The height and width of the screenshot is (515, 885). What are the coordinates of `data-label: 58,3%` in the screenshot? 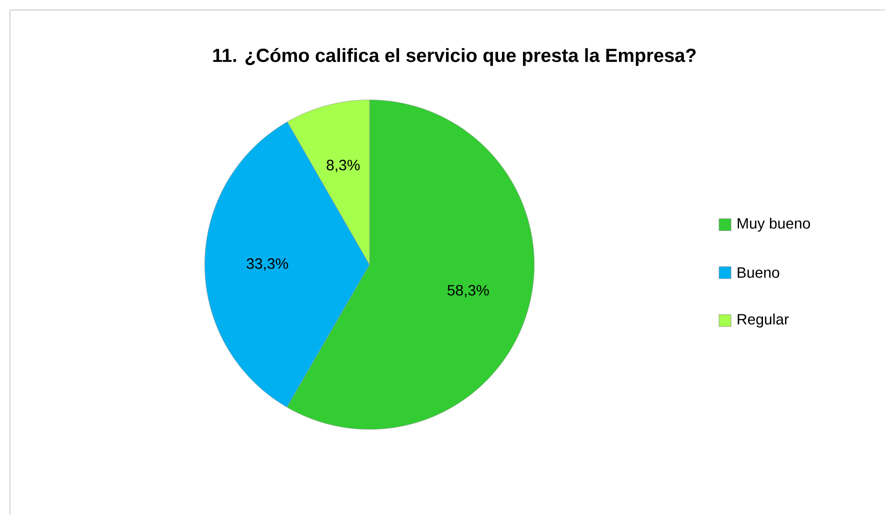 It's located at (468, 291).